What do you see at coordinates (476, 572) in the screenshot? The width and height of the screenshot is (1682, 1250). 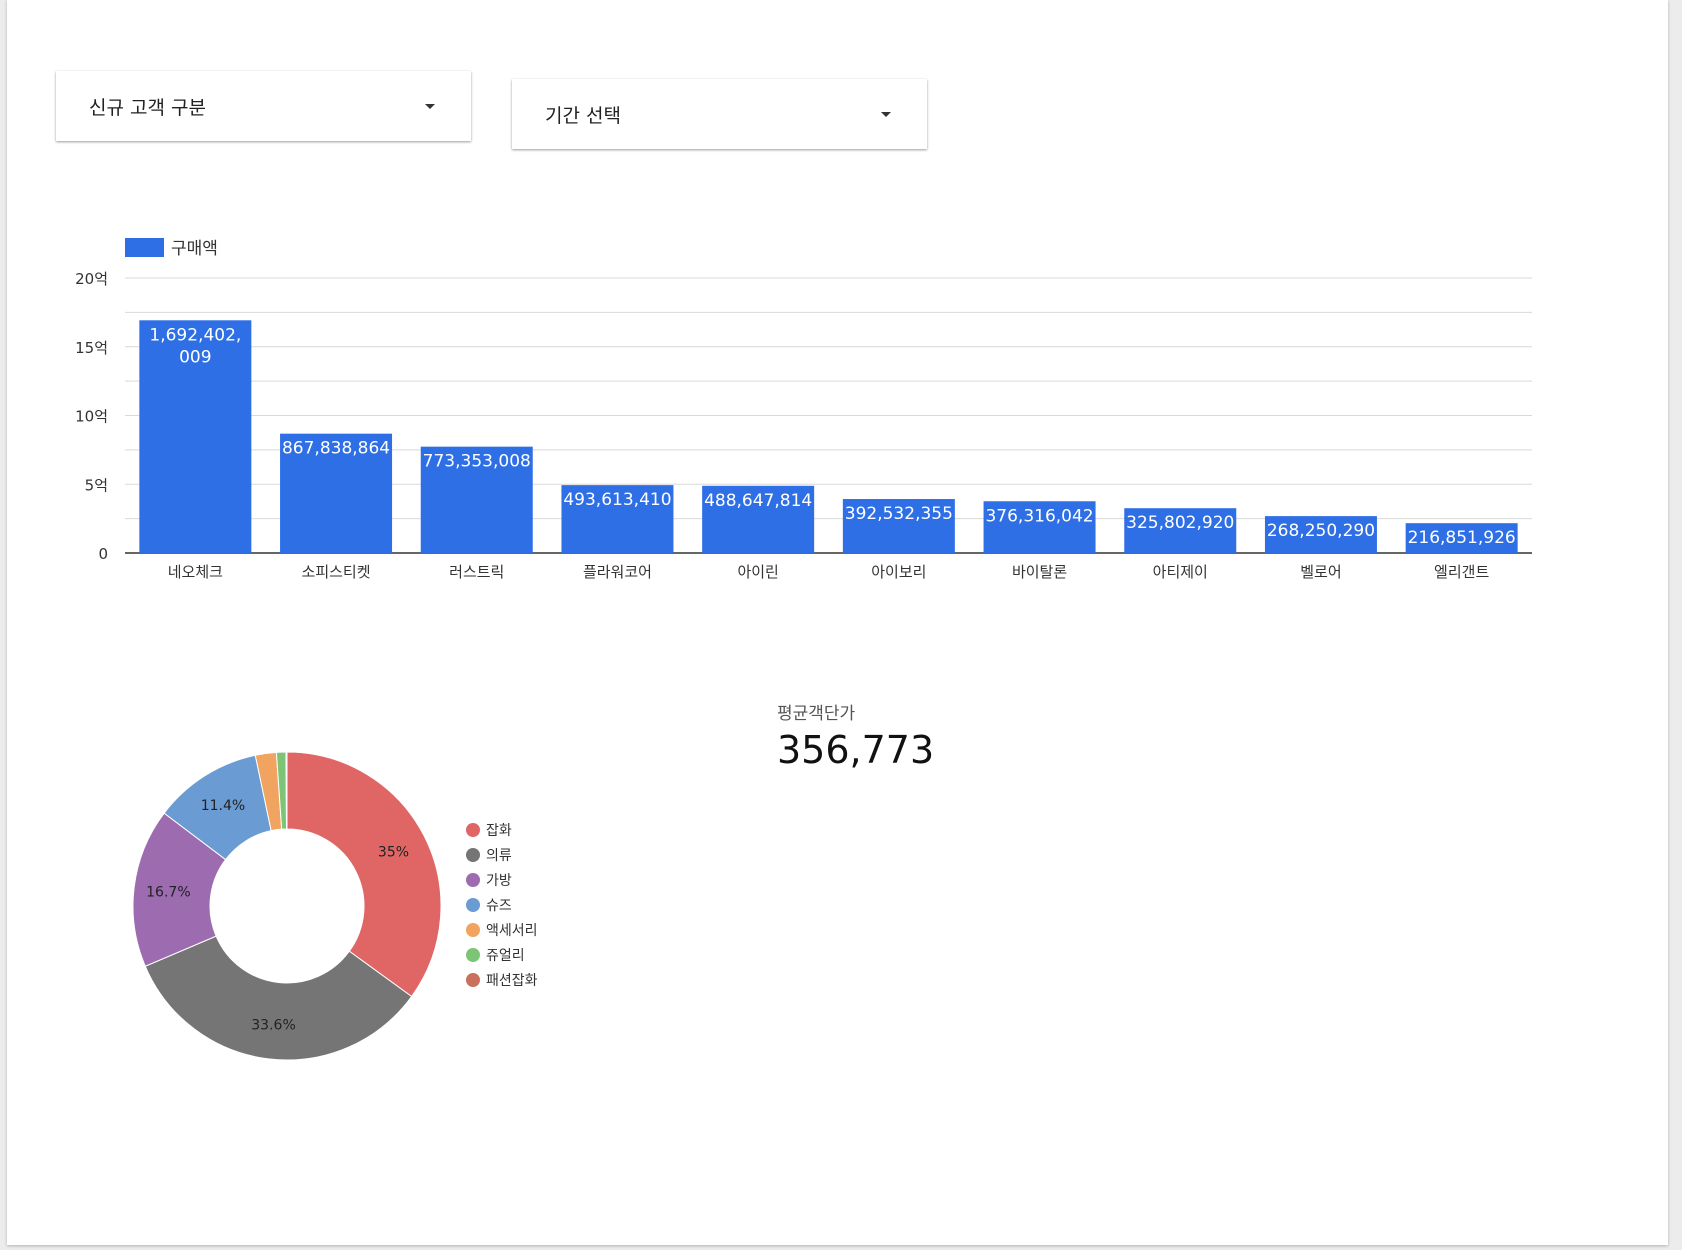 I see `x-tick-label: 러스트릭` at bounding box center [476, 572].